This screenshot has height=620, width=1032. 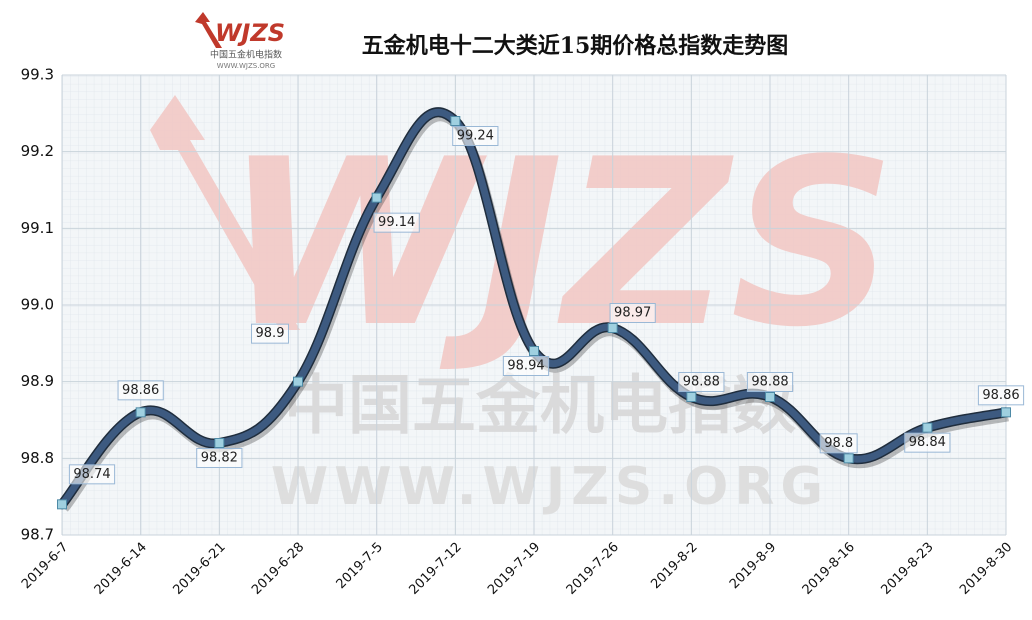 What do you see at coordinates (435, 569) in the screenshot?
I see `x-tick-label: 2019-7-12` at bounding box center [435, 569].